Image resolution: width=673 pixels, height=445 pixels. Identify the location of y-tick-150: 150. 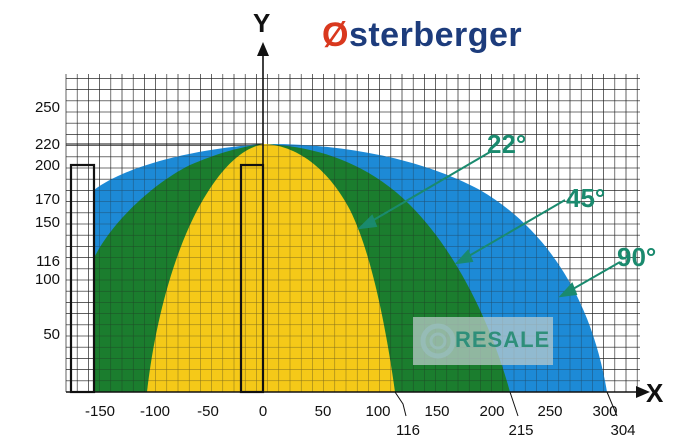
(47, 222).